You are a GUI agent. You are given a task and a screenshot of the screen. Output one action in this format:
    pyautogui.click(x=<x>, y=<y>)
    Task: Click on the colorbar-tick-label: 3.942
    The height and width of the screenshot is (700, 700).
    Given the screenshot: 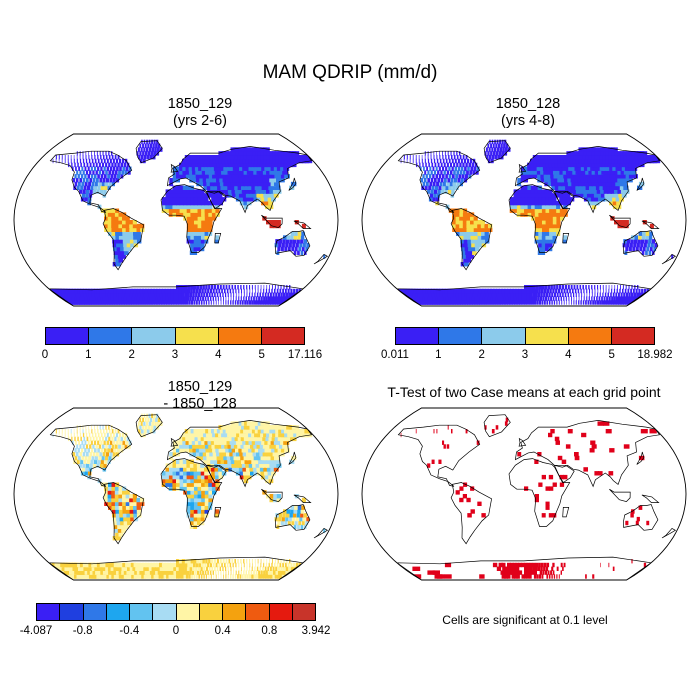 What is the action you would take?
    pyautogui.click(x=316, y=631)
    